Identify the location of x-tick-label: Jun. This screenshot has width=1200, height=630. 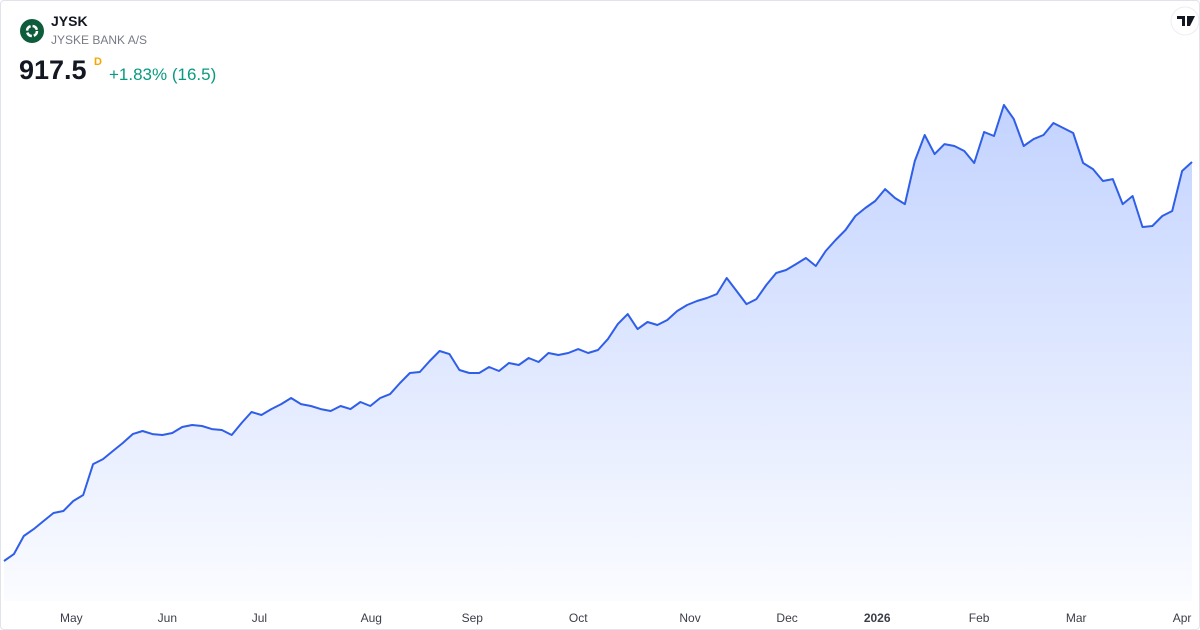
(167, 618).